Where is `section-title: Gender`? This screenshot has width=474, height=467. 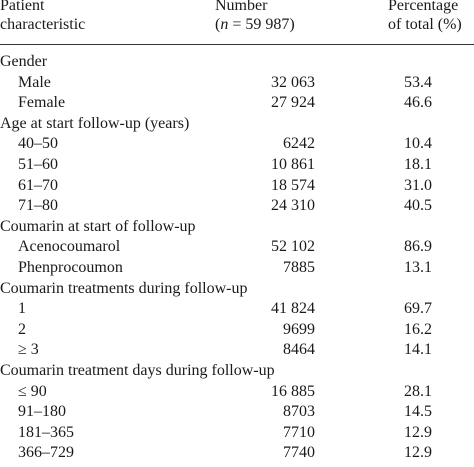
section-title: Gender is located at coordinates (24, 61).